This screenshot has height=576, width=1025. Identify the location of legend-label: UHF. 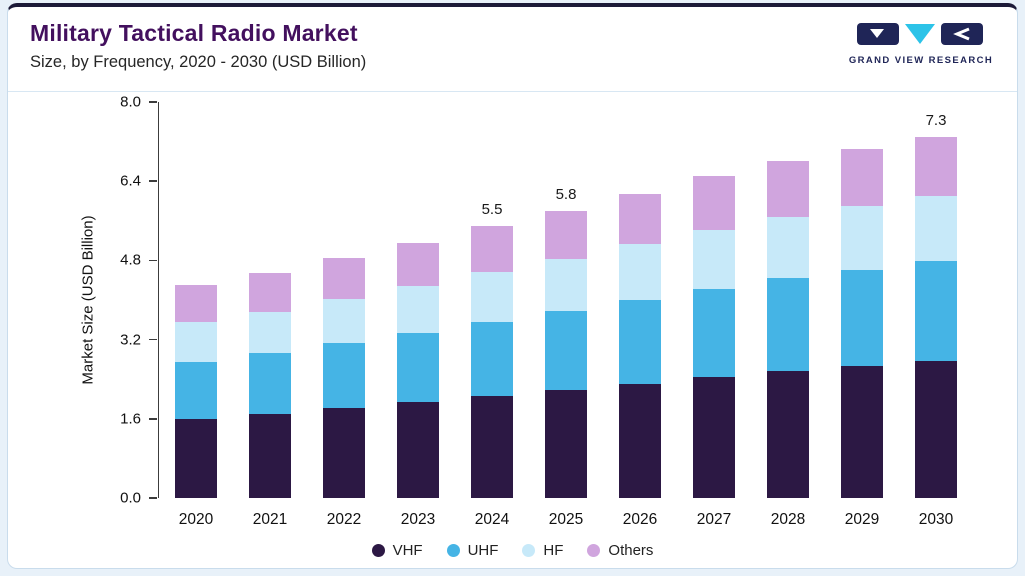
(483, 550).